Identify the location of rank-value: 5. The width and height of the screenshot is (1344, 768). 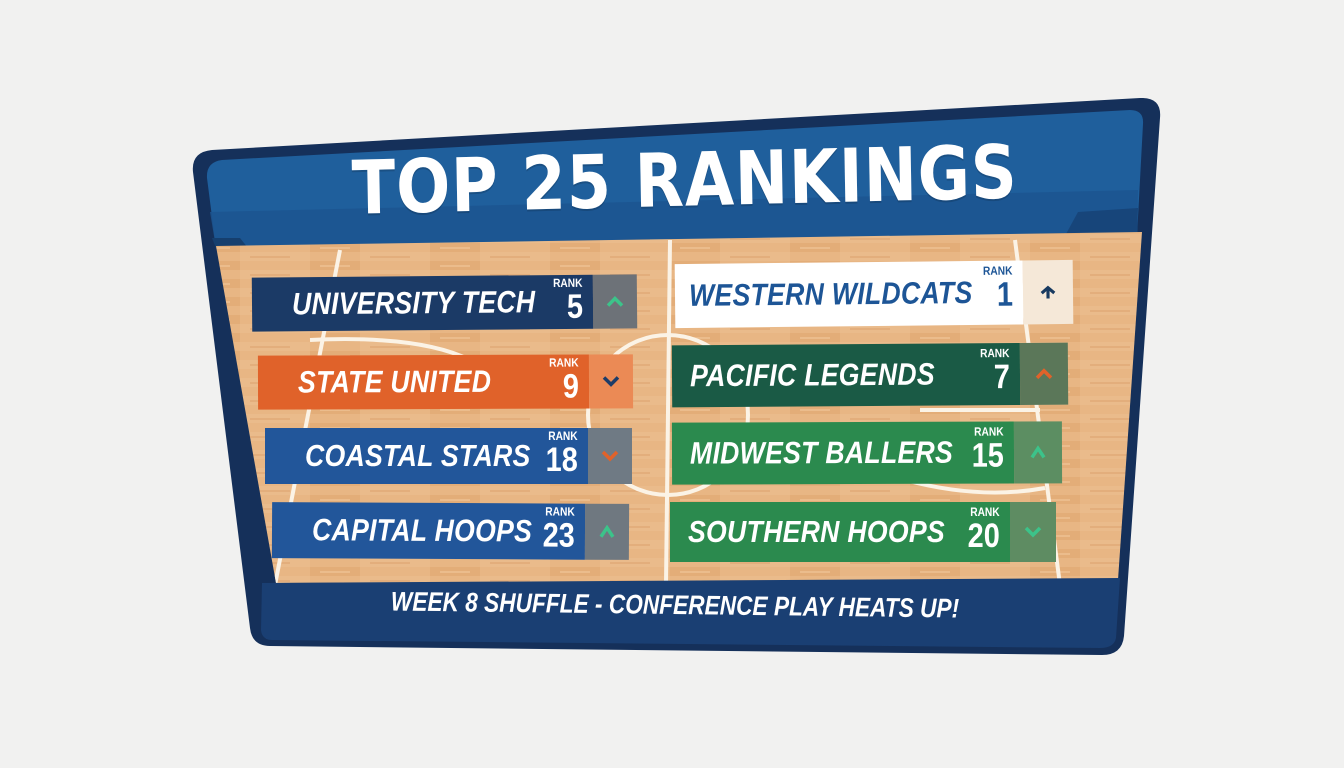
(575, 306).